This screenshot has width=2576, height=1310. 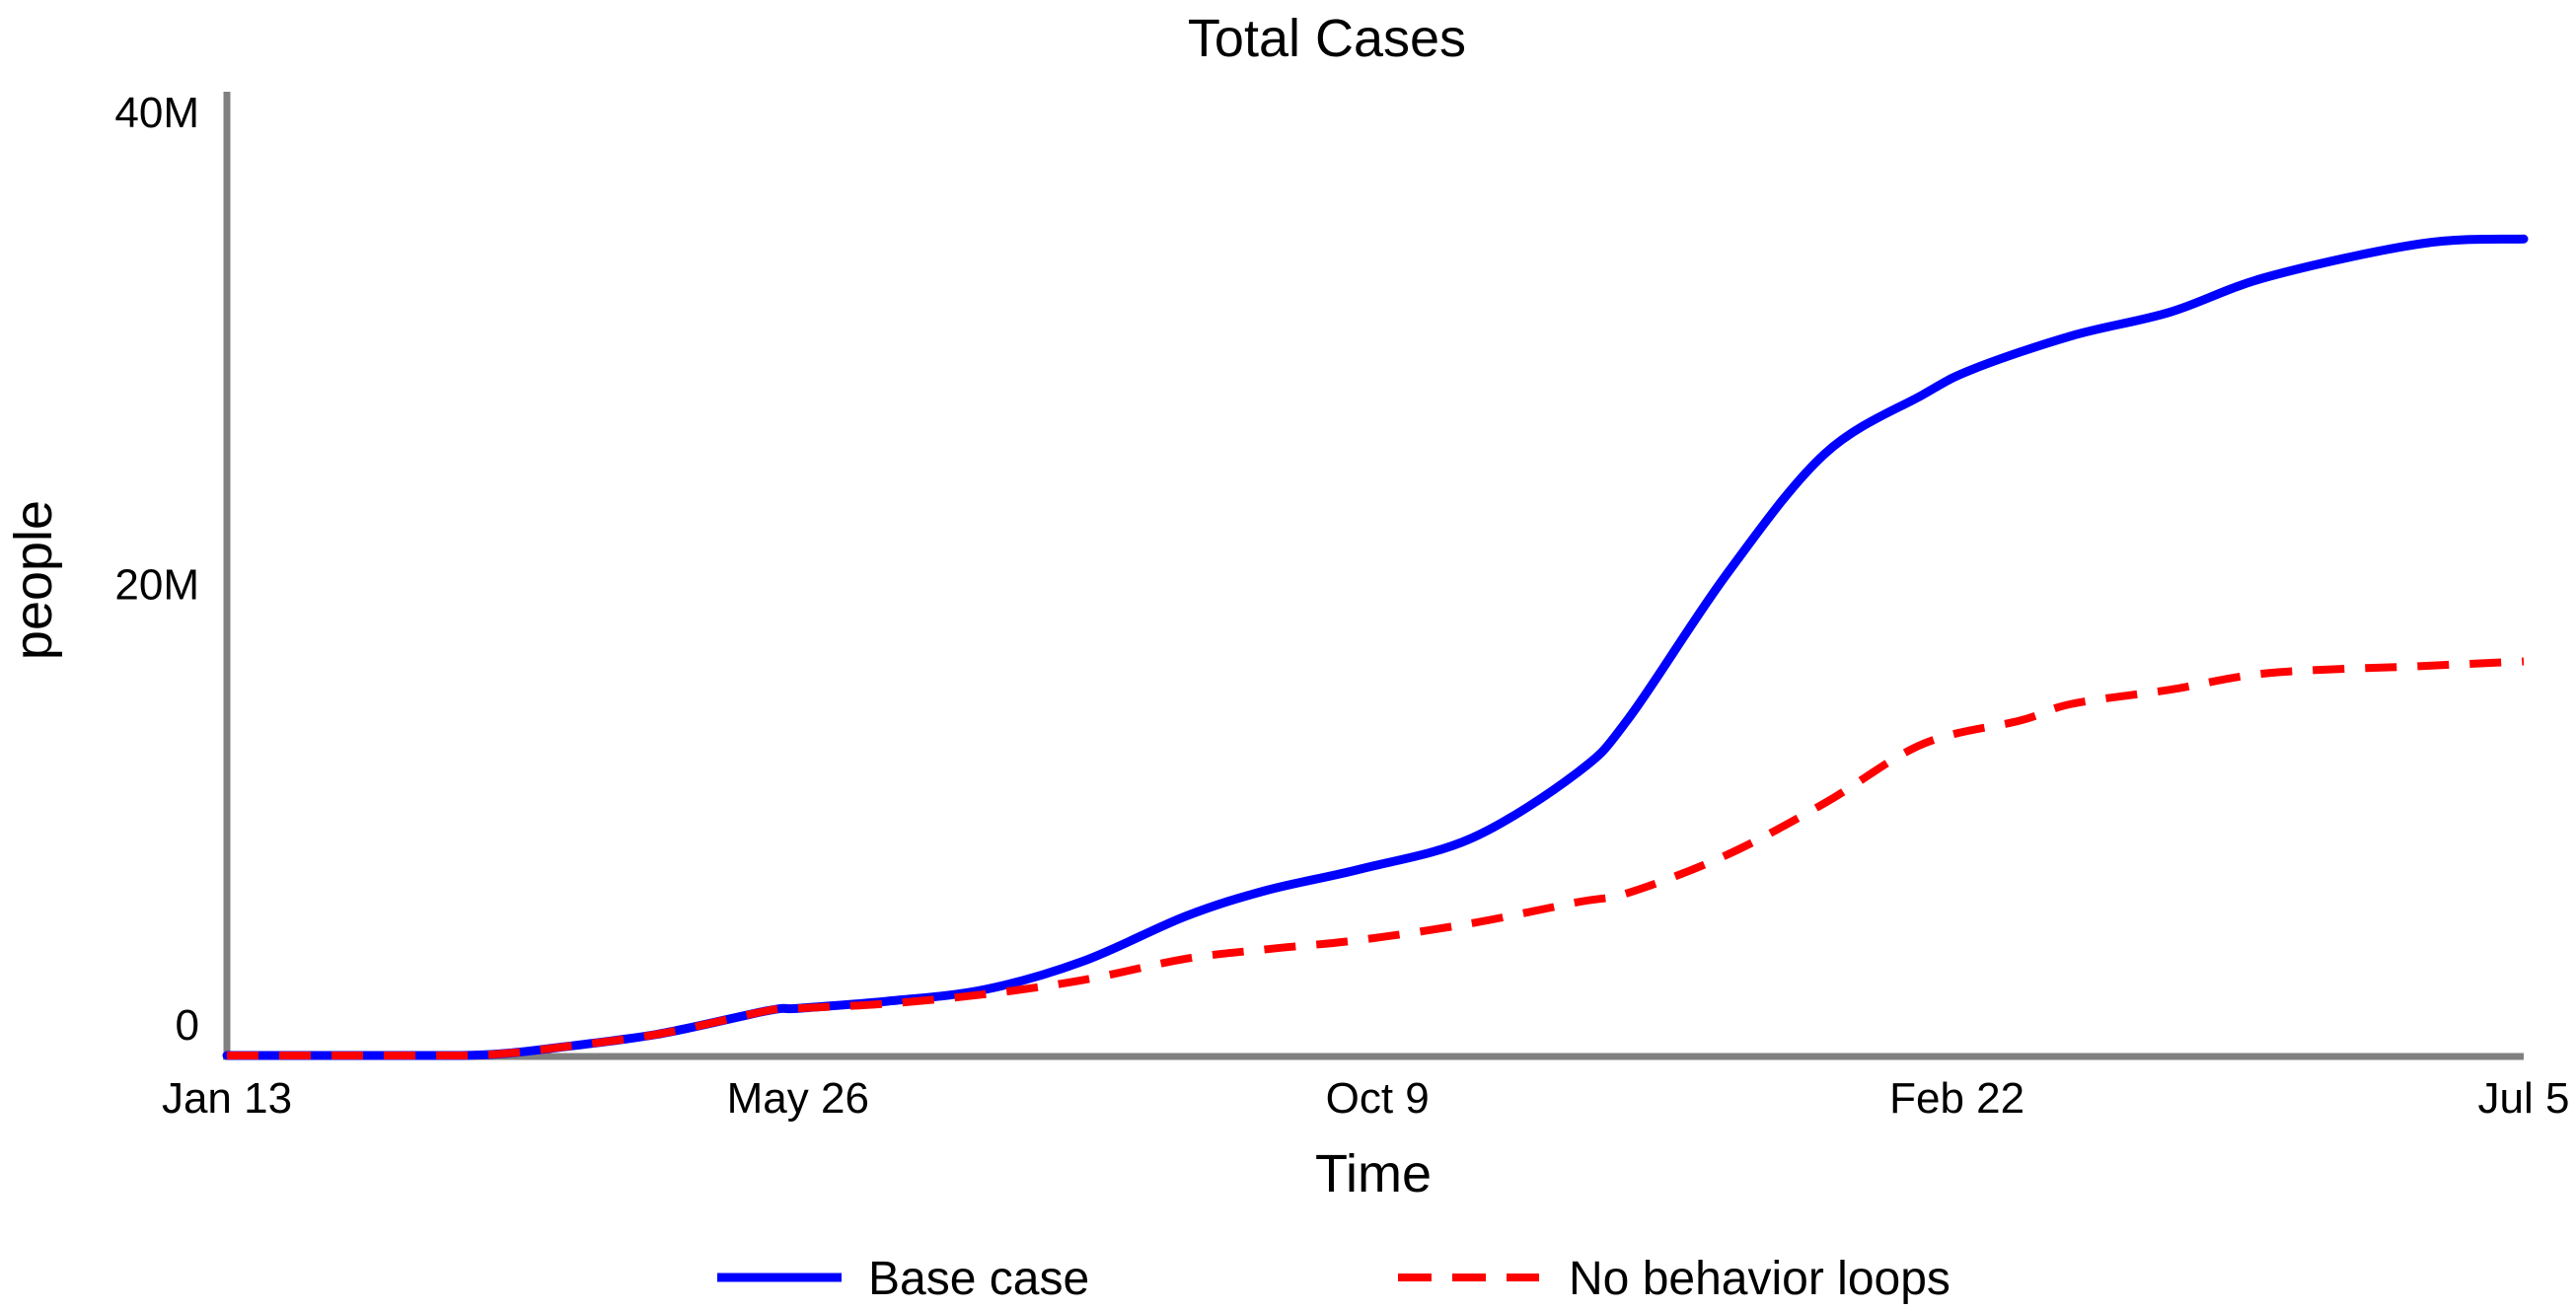 I want to click on legend-label: Base case, so click(x=978, y=1279).